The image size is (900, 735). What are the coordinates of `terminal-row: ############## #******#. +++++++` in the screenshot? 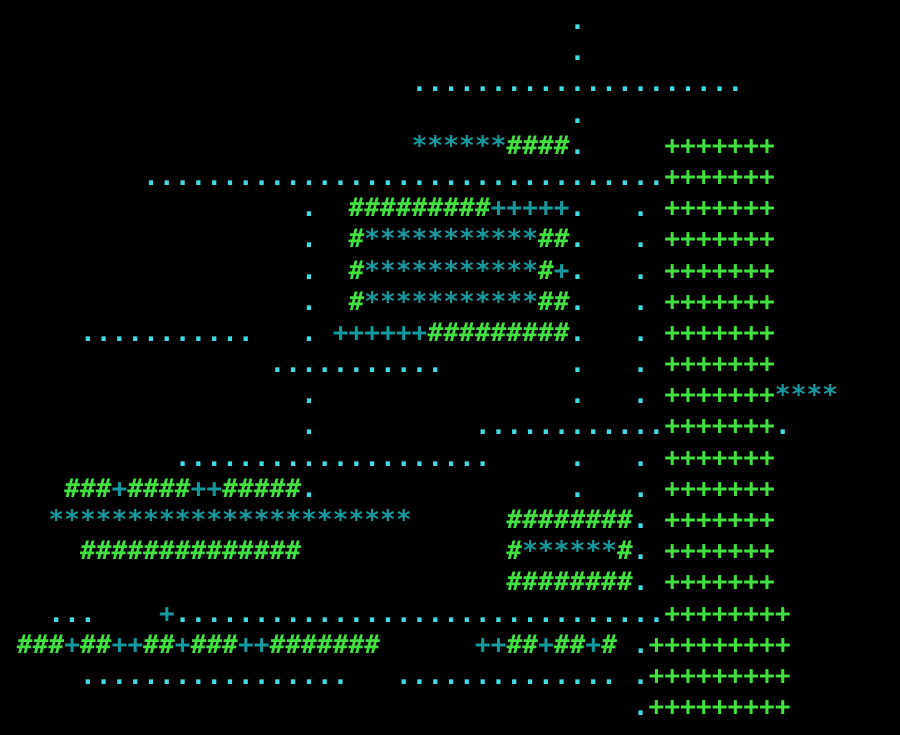 It's located at (450, 551).